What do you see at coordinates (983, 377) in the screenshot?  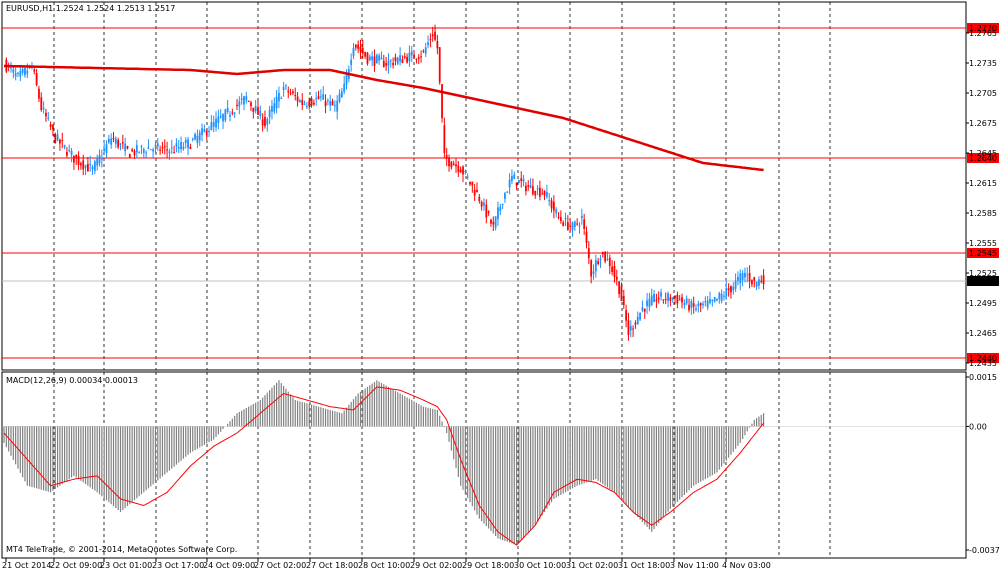 I see `macd-y-tick-label: 0.0015` at bounding box center [983, 377].